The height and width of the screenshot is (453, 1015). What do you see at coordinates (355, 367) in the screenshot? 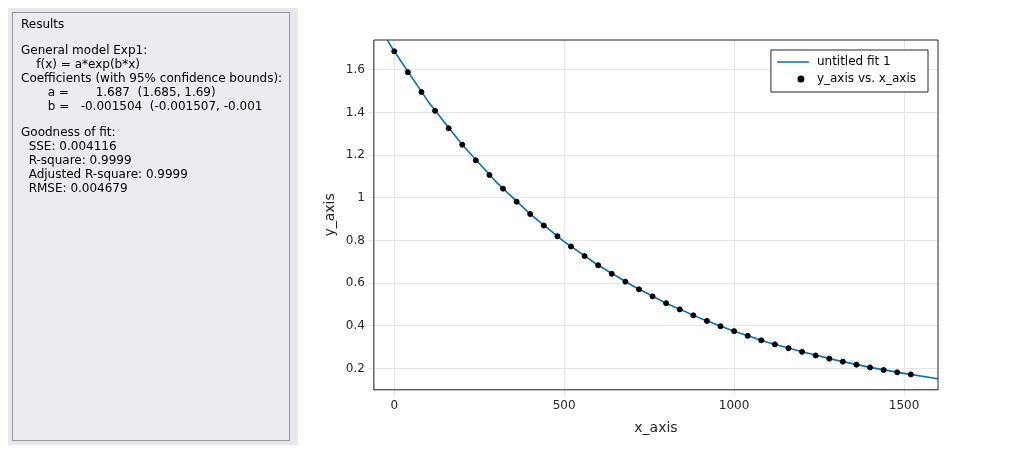
I see `y-tick-label: 0.2` at bounding box center [355, 367].